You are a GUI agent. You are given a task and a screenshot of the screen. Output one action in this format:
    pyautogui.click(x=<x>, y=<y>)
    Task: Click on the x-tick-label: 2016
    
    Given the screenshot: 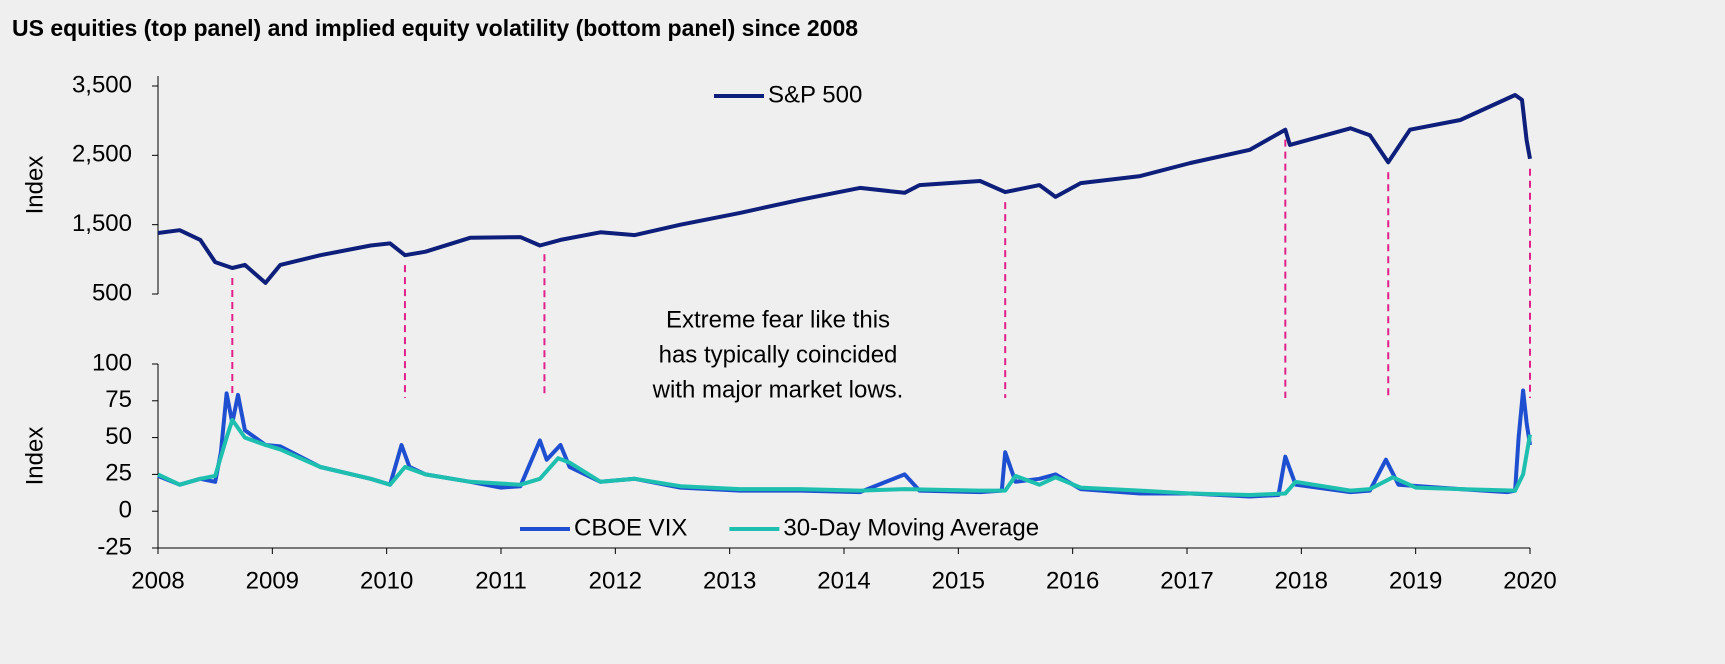 What is the action you would take?
    pyautogui.click(x=1072, y=580)
    